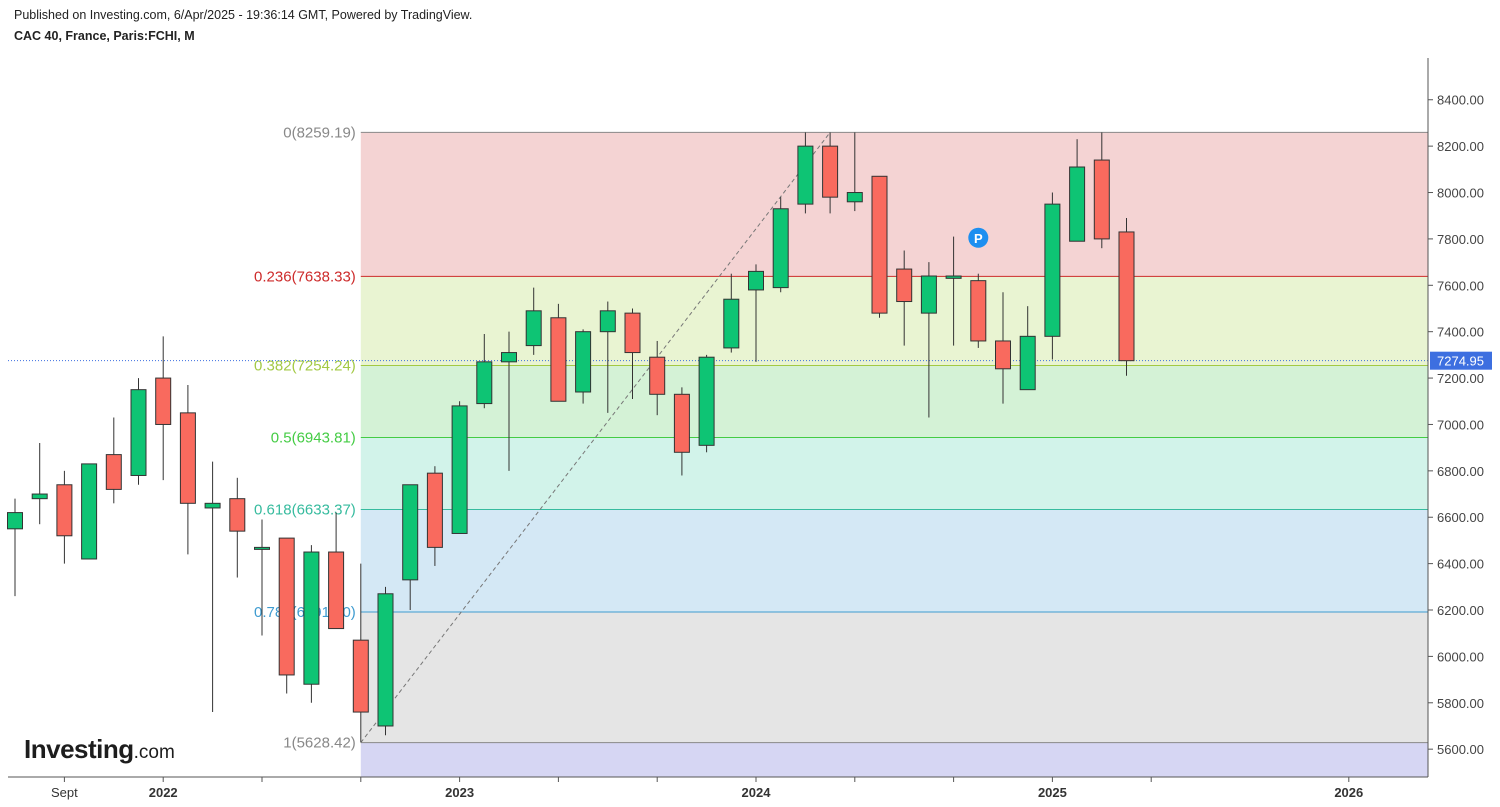 The width and height of the screenshot is (1500, 807). What do you see at coordinates (1460, 517) in the screenshot?
I see `y-axis-tick-label: 6600.00` at bounding box center [1460, 517].